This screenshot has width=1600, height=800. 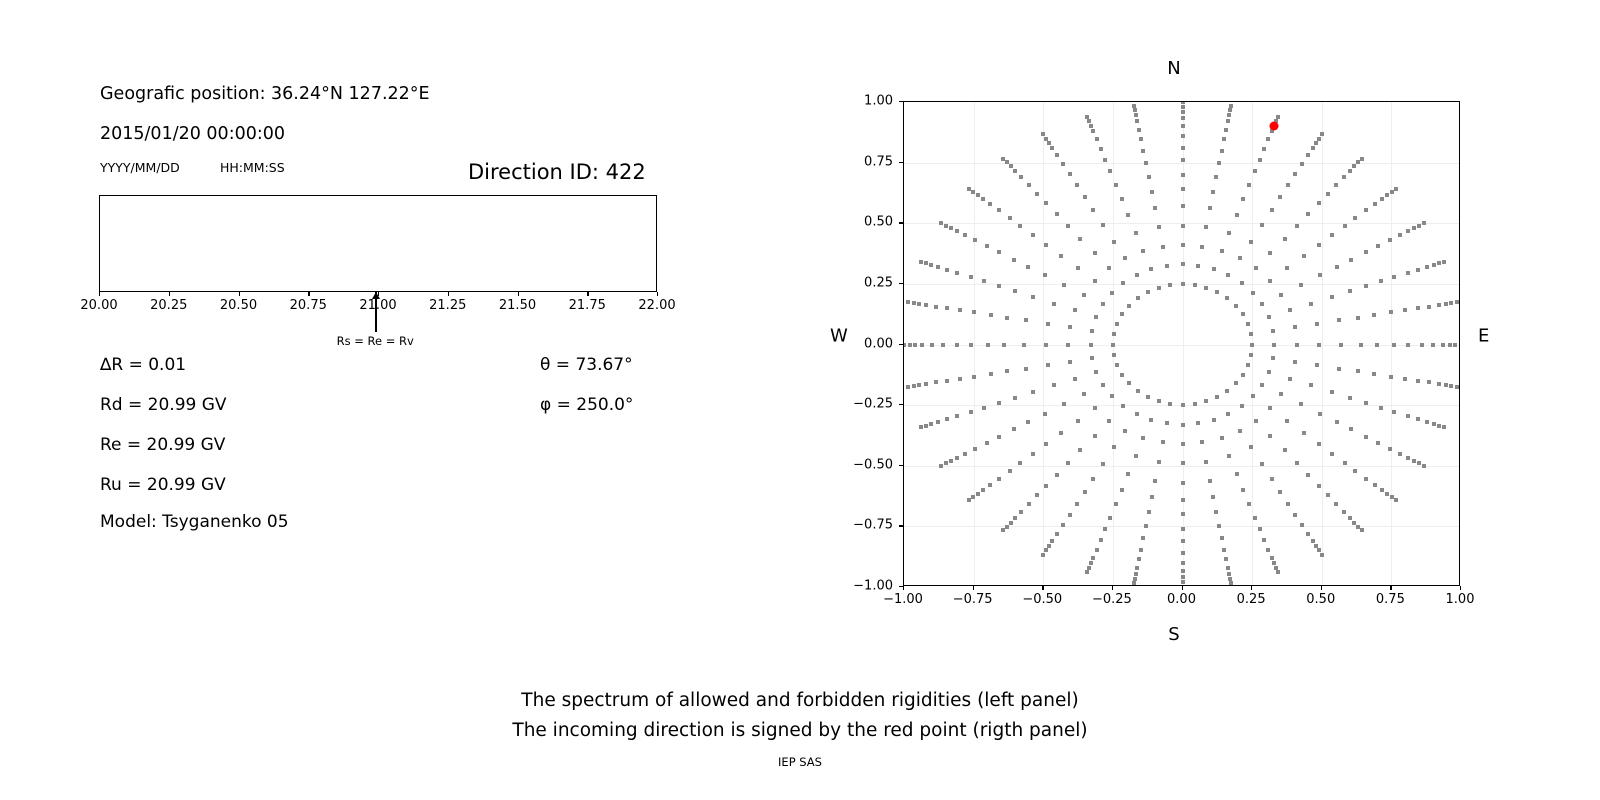 What do you see at coordinates (839, 336) in the screenshot?
I see `compass-west-label: W` at bounding box center [839, 336].